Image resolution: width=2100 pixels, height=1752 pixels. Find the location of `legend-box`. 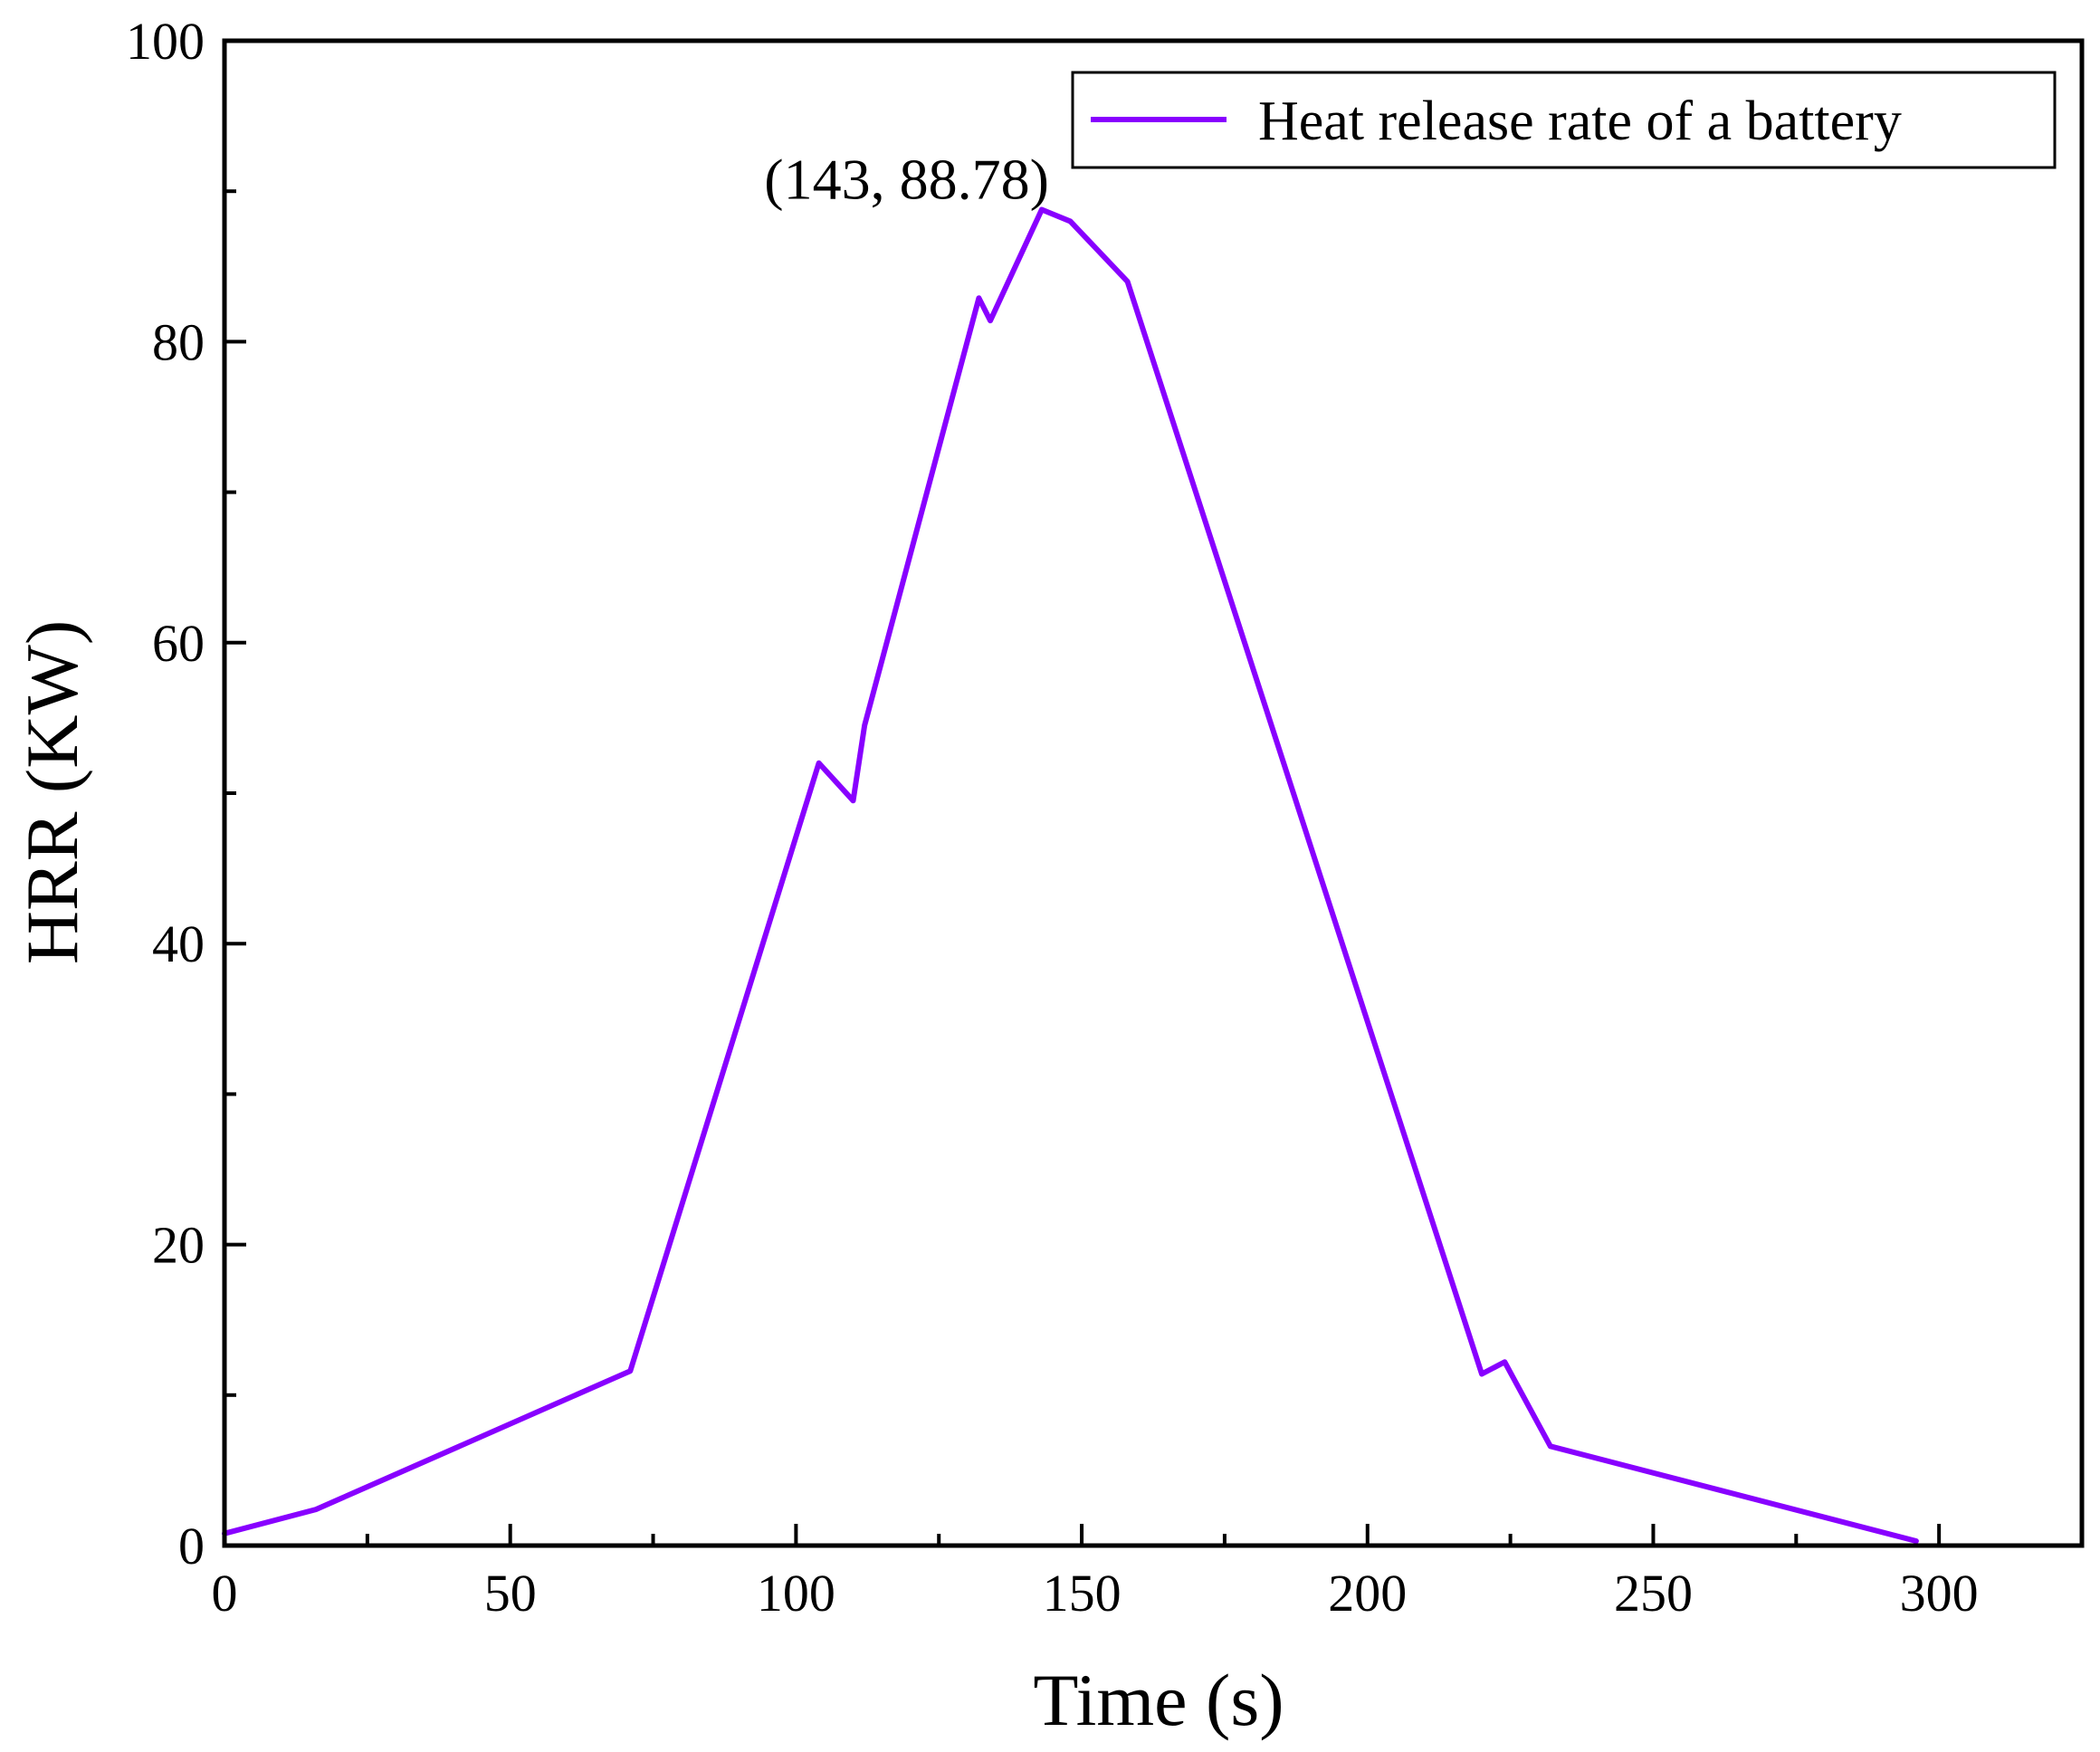

legend-box is located at coordinates (1564, 120).